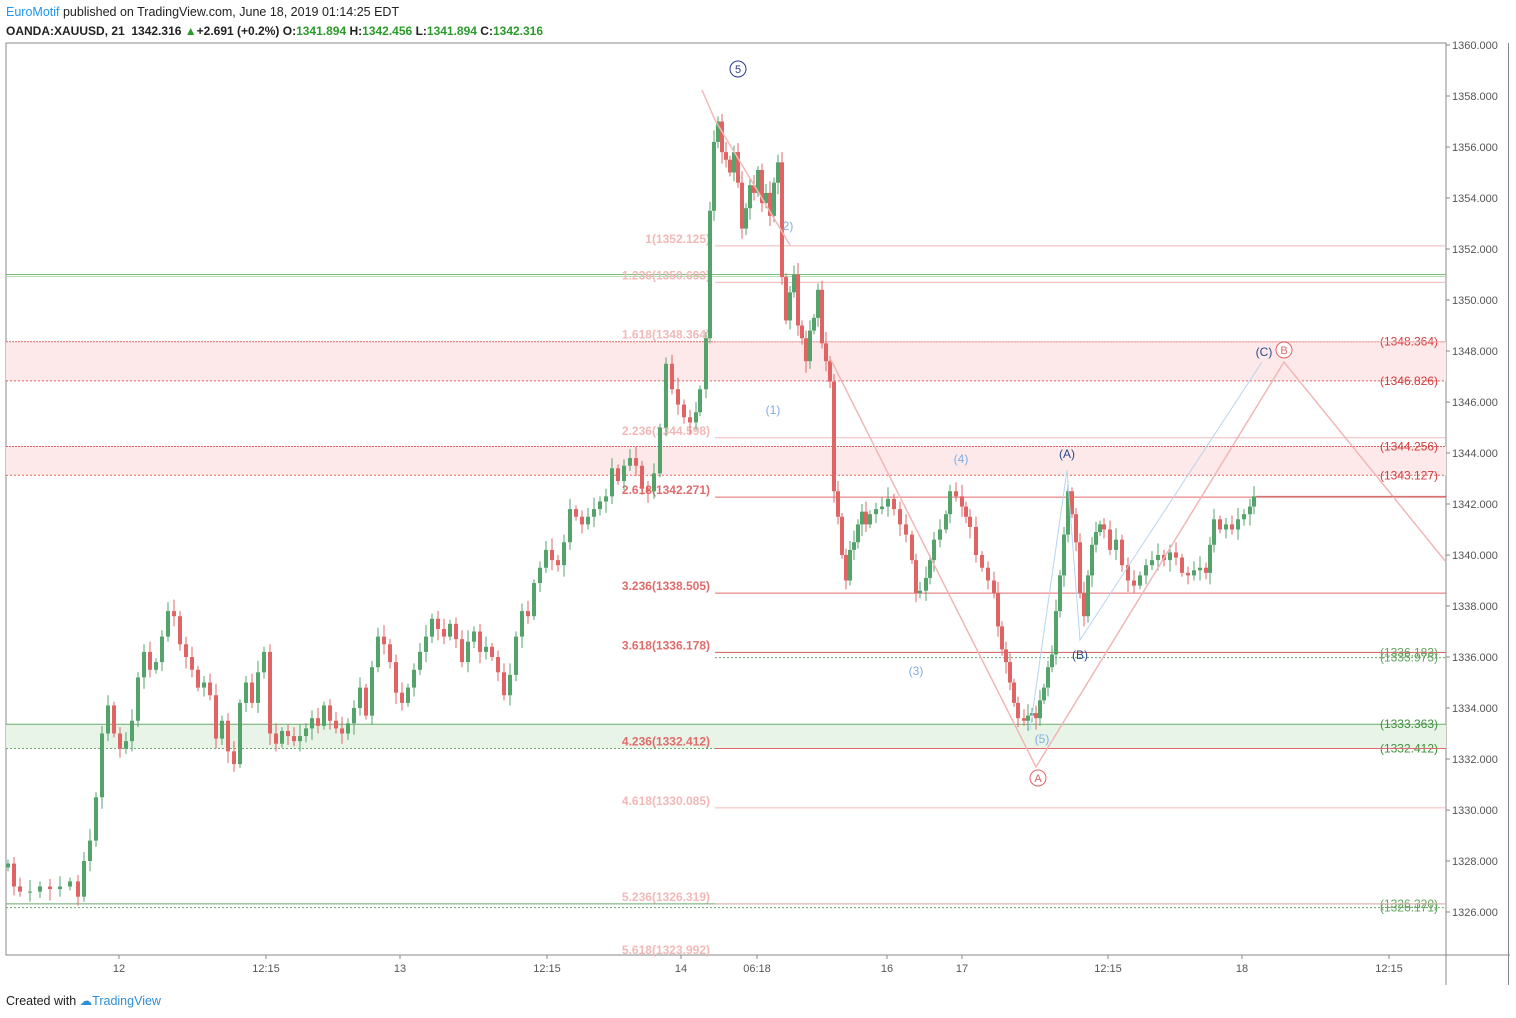  What do you see at coordinates (421, 31) in the screenshot?
I see `low-label: L:` at bounding box center [421, 31].